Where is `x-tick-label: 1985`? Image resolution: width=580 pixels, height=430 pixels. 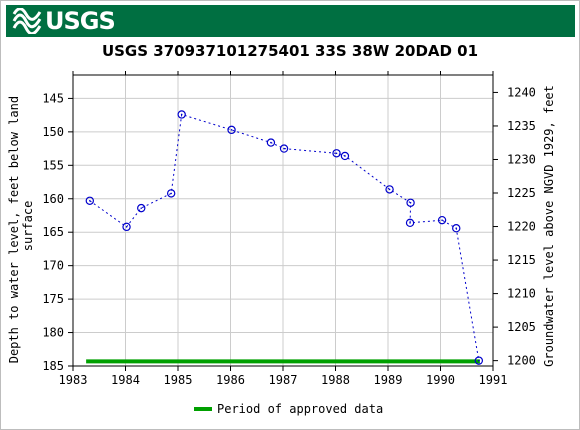
x-tick-label: 1985 is located at coordinates (178, 380).